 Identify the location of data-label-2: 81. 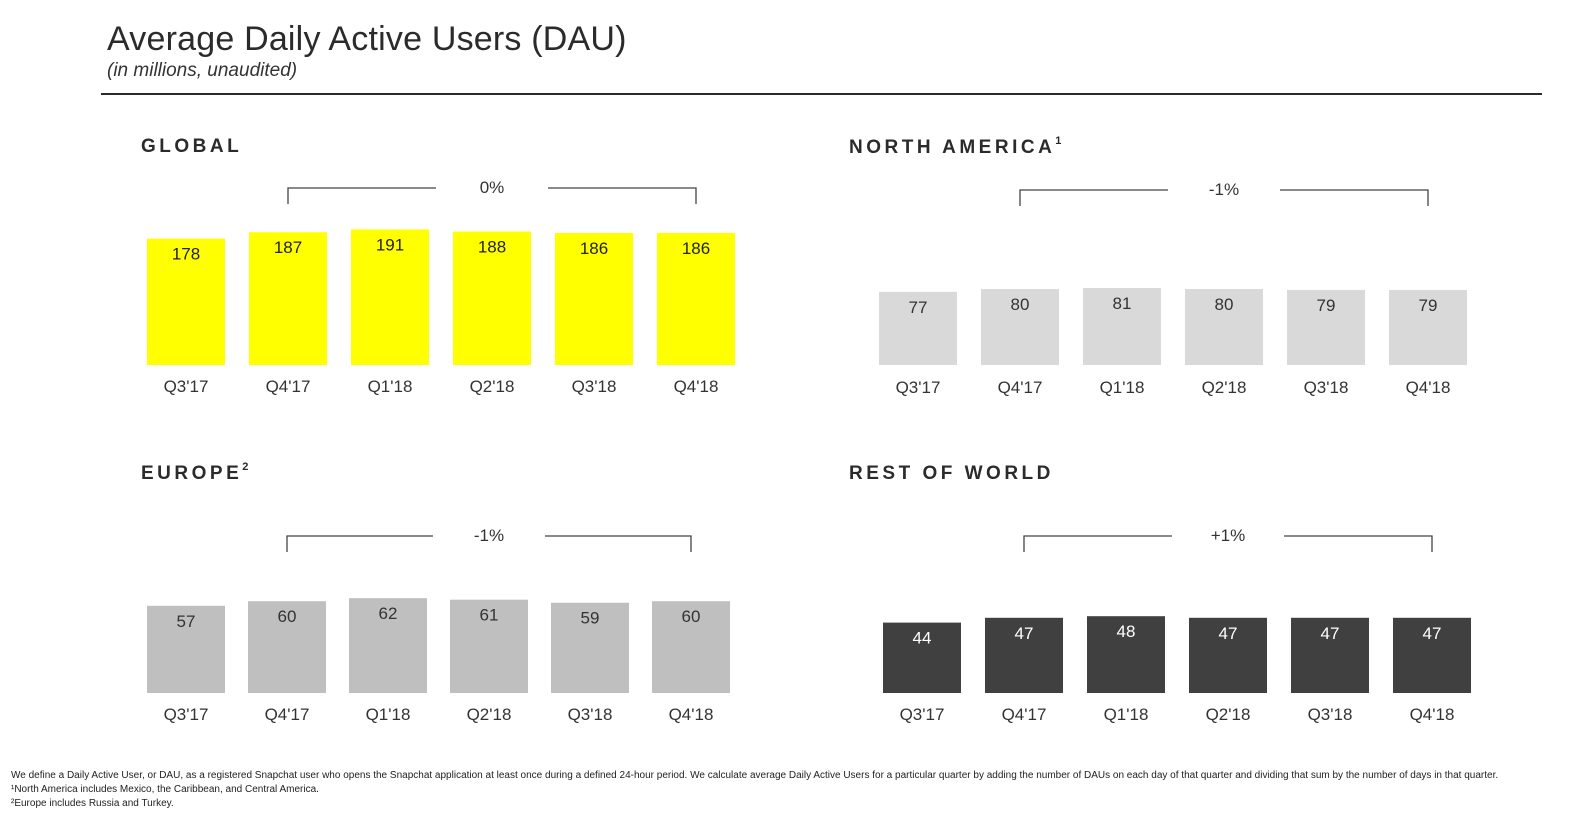
(1122, 303).